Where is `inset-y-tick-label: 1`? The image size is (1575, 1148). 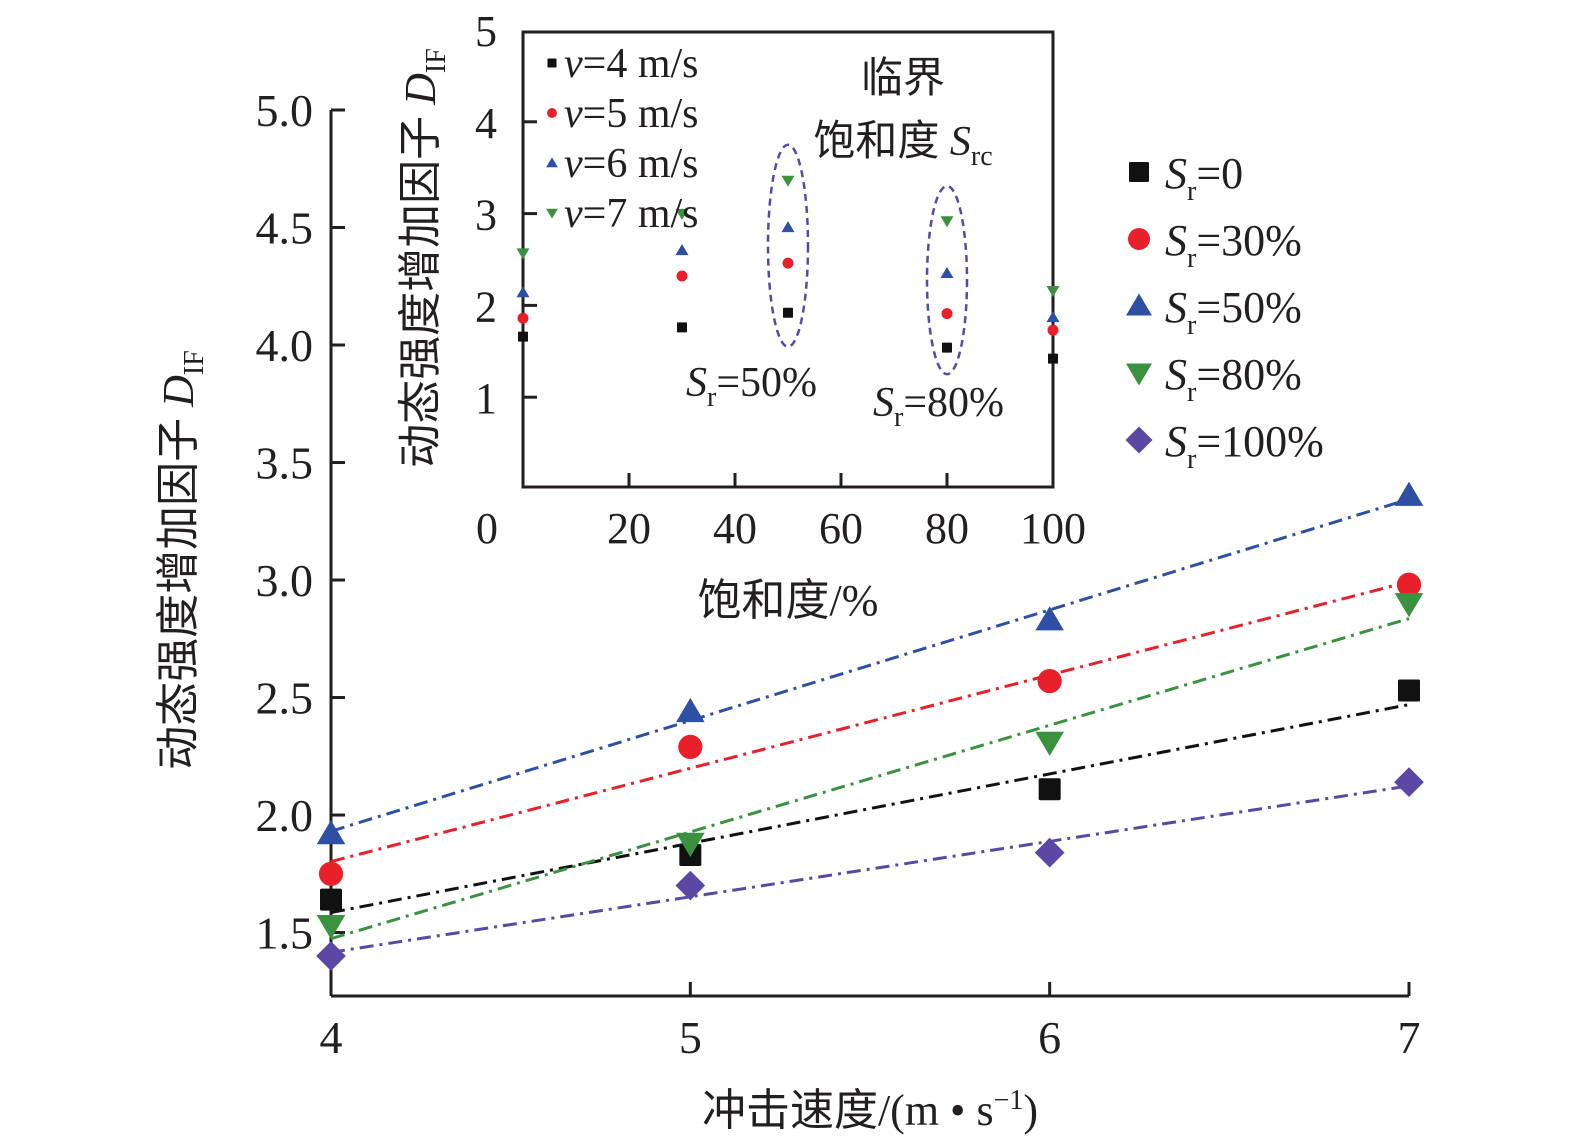 inset-y-tick-label: 1 is located at coordinates (486, 398).